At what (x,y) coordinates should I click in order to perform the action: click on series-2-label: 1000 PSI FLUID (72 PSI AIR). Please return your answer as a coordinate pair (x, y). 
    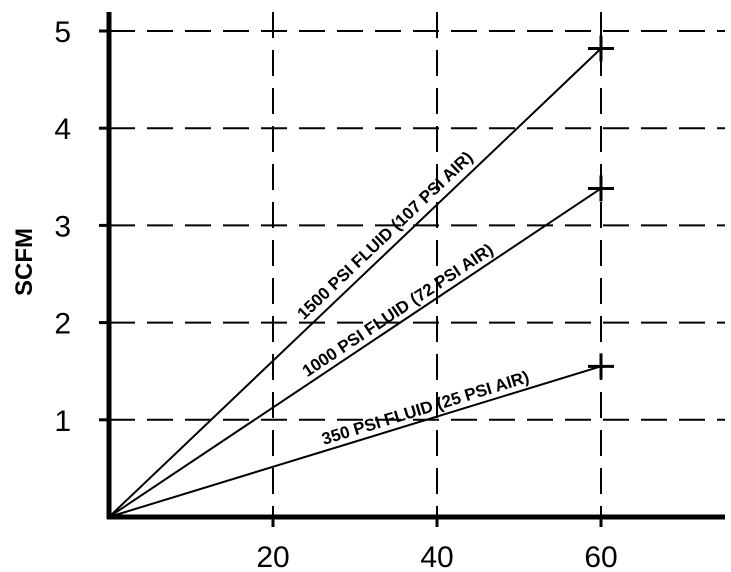
    Looking at the image, I should click on (398, 310).